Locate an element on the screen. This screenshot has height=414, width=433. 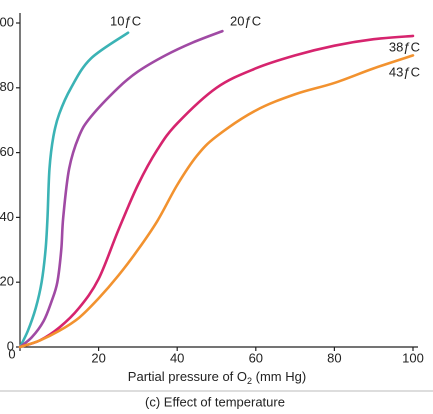
caption: (c) Effect of temperature is located at coordinates (215, 401).